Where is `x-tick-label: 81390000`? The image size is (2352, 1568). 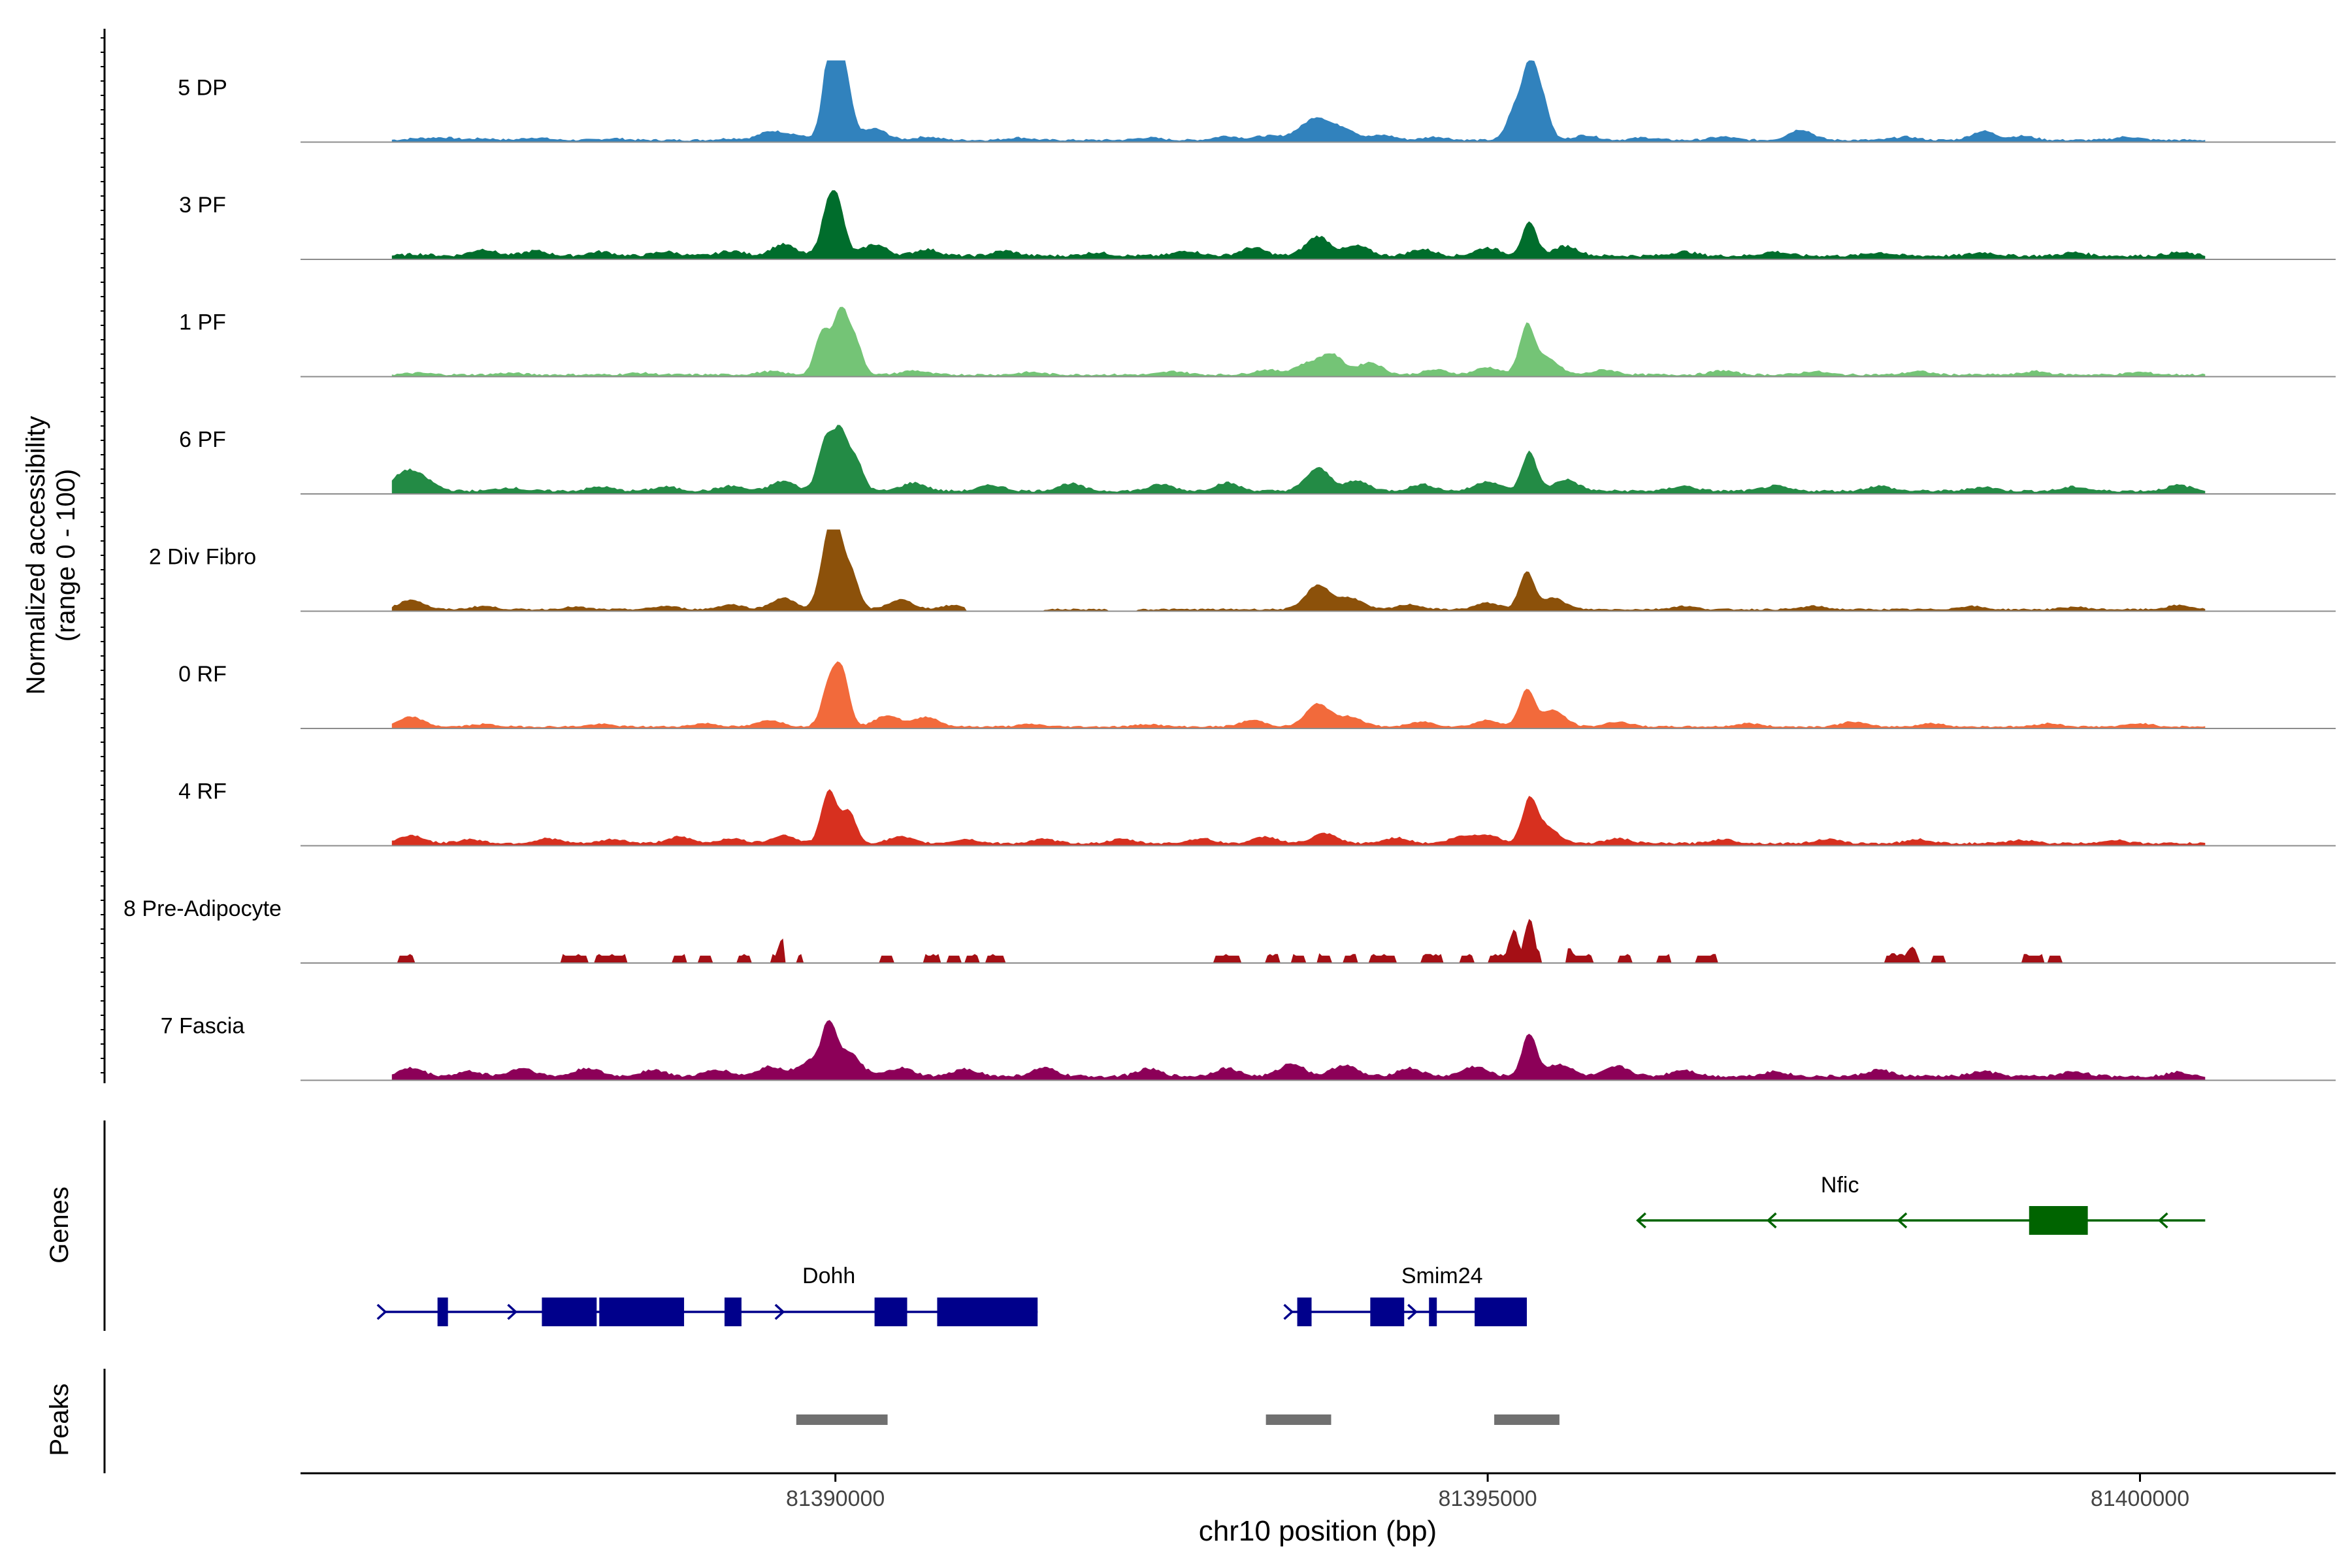
x-tick-label: 81390000 is located at coordinates (835, 1498).